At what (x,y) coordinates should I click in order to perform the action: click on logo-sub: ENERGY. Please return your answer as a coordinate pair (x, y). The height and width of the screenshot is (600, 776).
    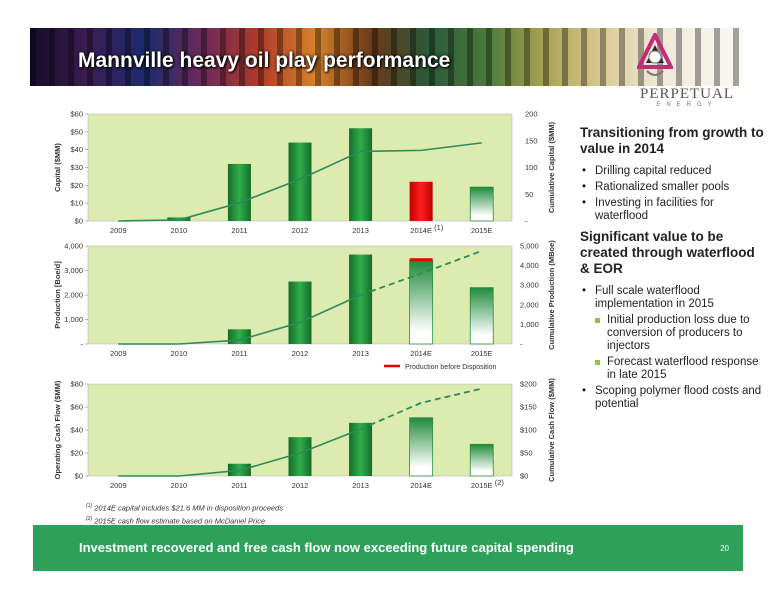
    Looking at the image, I should click on (687, 105).